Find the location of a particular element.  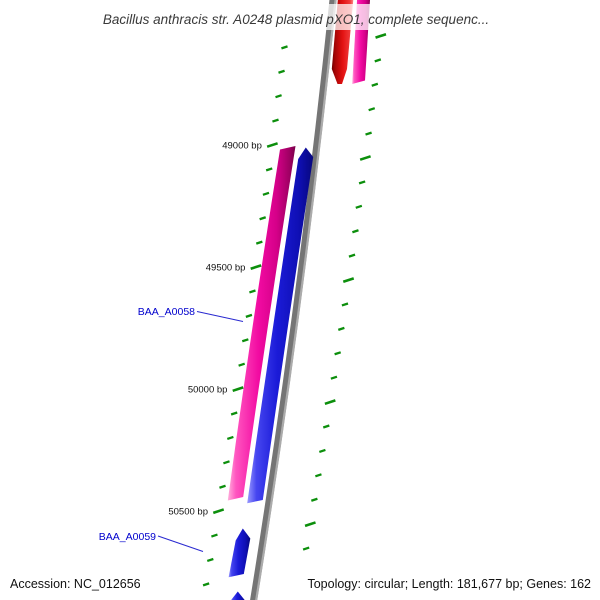

feature-baa-a0058-block is located at coordinates (261, 323).